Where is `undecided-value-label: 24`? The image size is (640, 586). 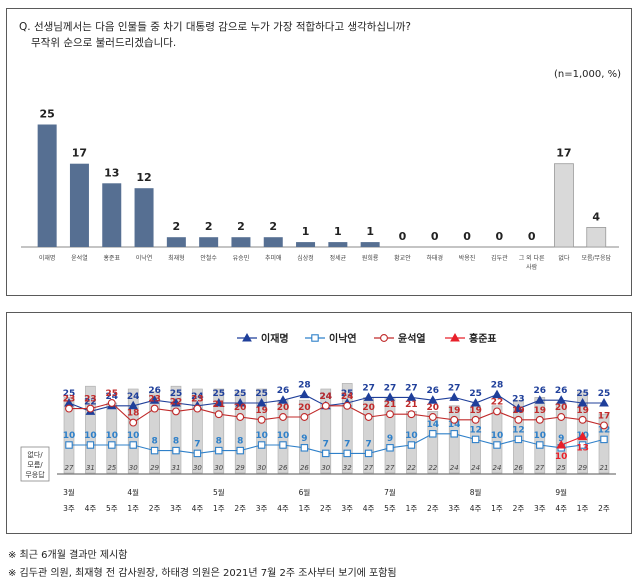 undecided-value-label: 24 is located at coordinates (475, 468).